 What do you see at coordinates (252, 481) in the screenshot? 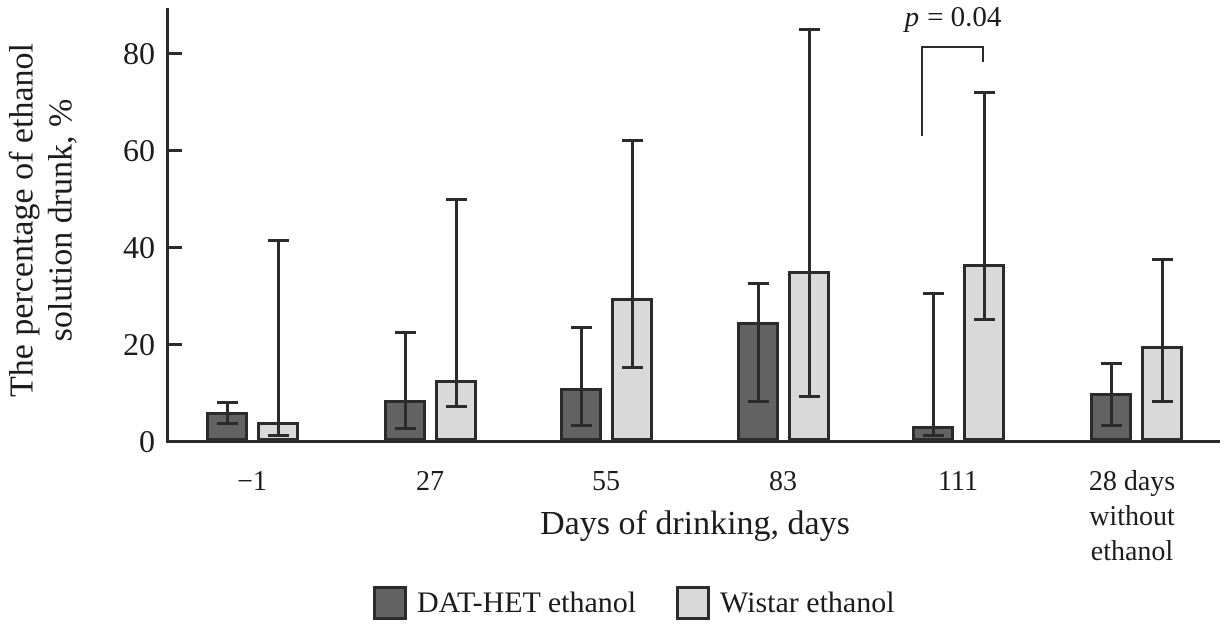
I see `x-category-label: −1` at bounding box center [252, 481].